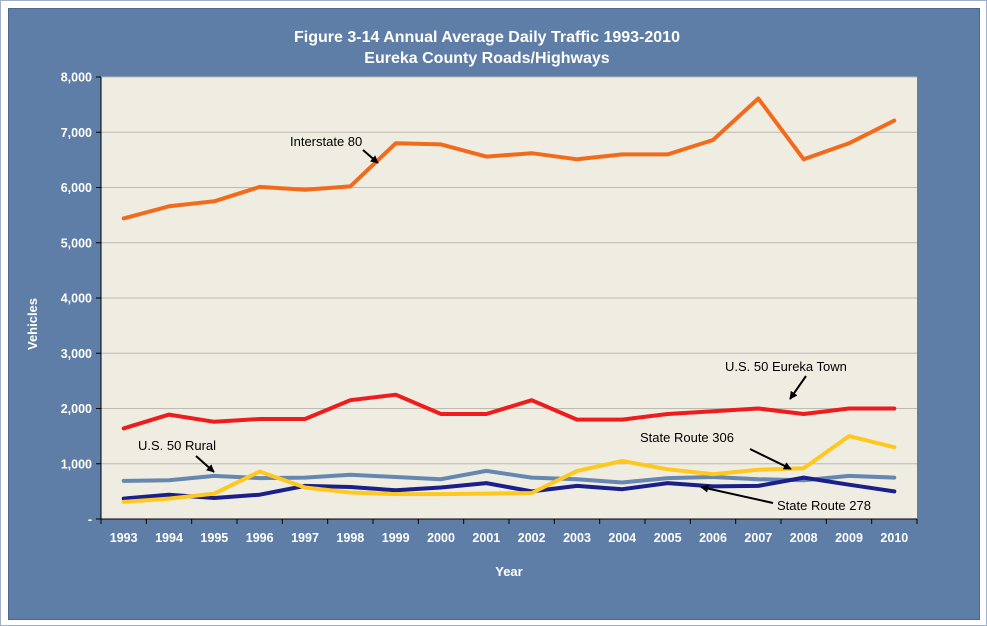  Describe the element at coordinates (798, 387) in the screenshot. I see `annotation-arrow-u-s-50-eureka-town` at that location.